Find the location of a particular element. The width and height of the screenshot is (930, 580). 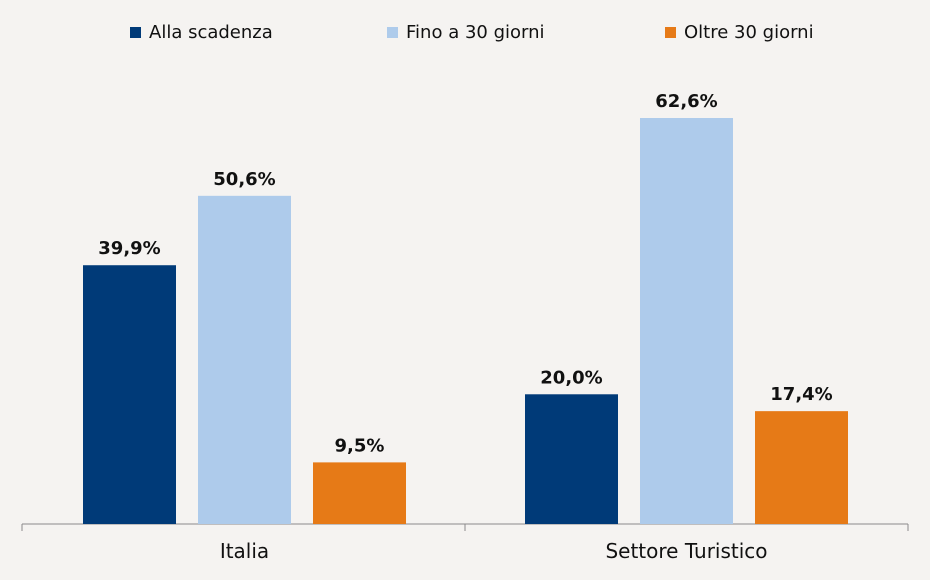

legend-item-alla-scadenza: Alla scadenza is located at coordinates (201, 32).